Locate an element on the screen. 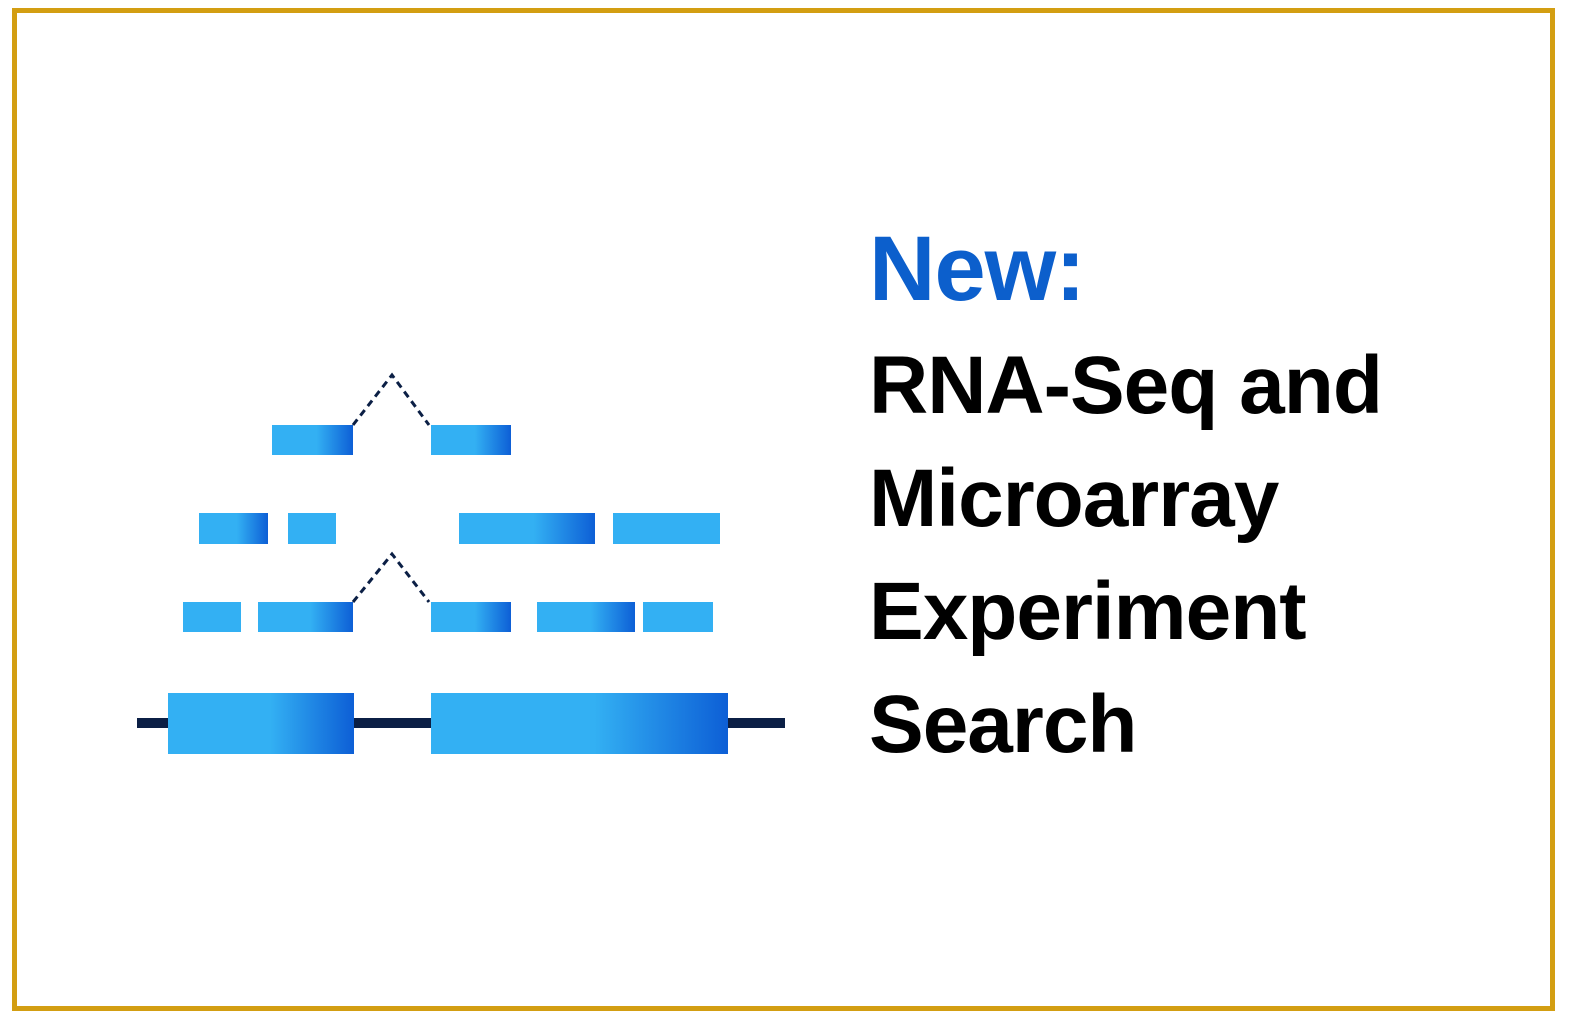 Image resolution: width=1575 pixels, height=1029 pixels. title-line-1: RNA-Seq and is located at coordinates (1126, 385).